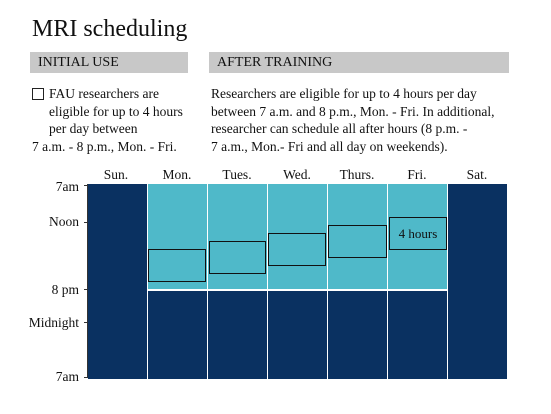  What do you see at coordinates (357, 241) in the screenshot?
I see `thursday-4-hour-block` at bounding box center [357, 241].